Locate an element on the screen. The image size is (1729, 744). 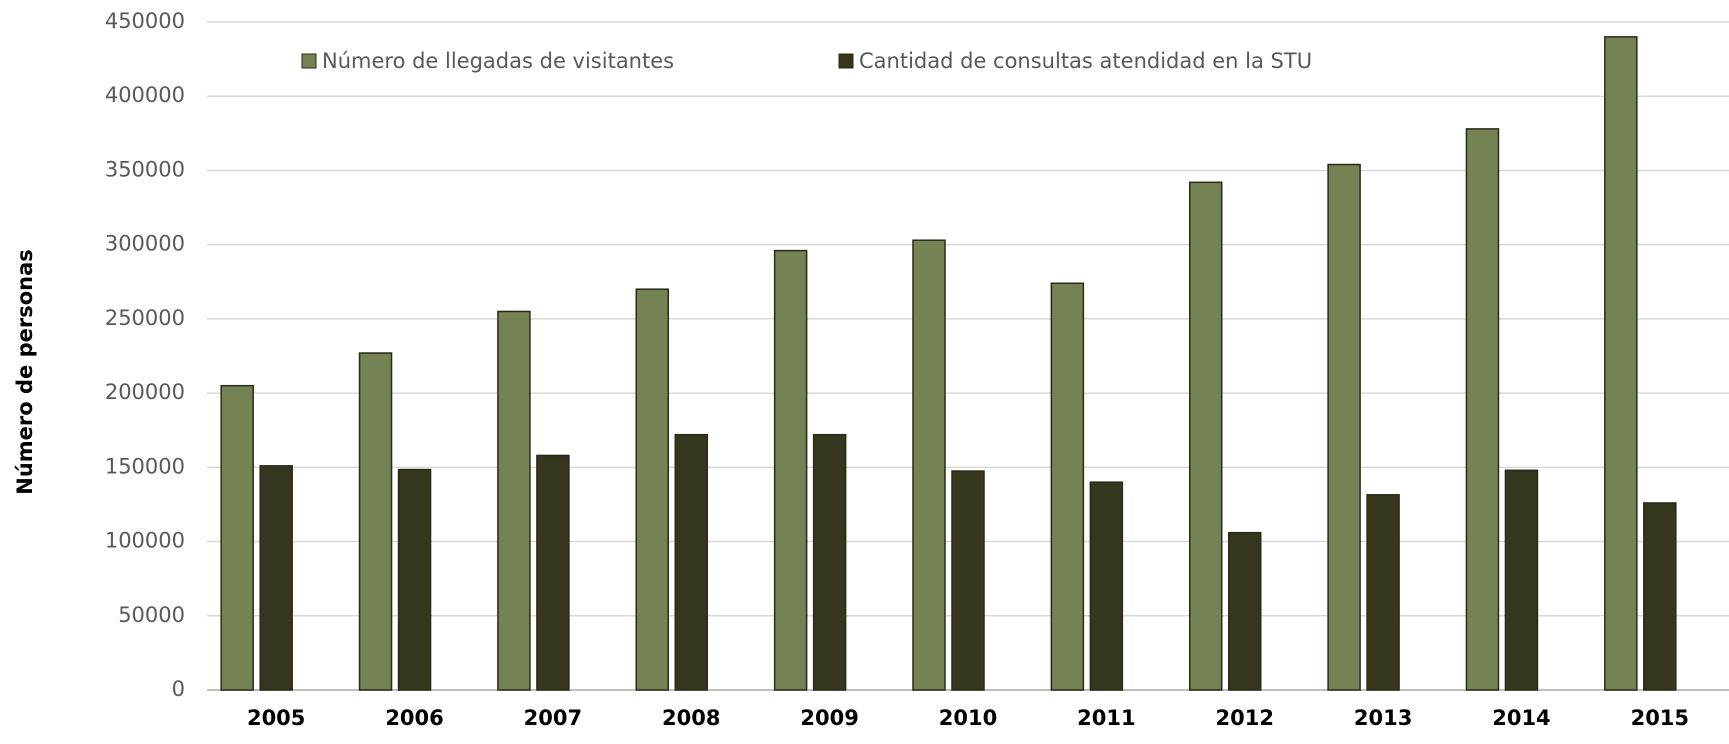
x-tick-label: 2005 is located at coordinates (276, 718).